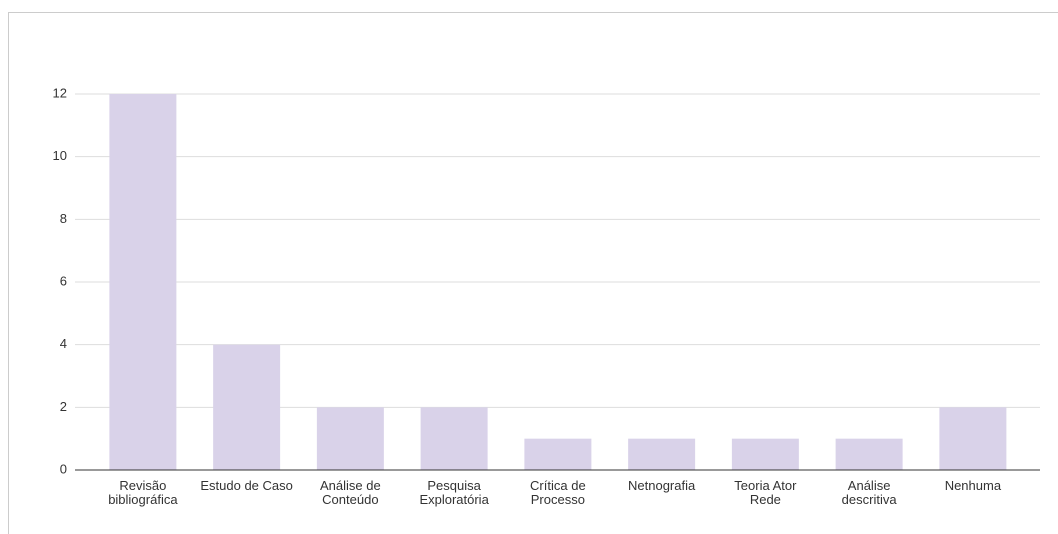 The image size is (1058, 534). What do you see at coordinates (765, 492) in the screenshot?
I see `x-tick-label: Teoria Ator Rede` at bounding box center [765, 492].